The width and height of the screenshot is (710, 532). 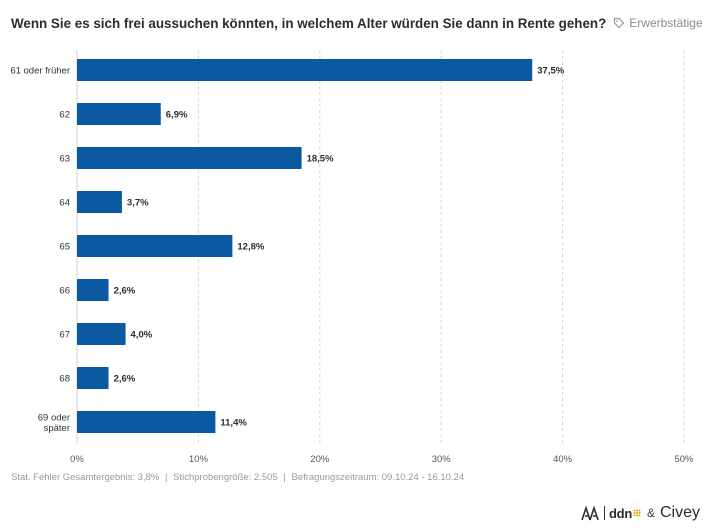 What do you see at coordinates (550, 71) in the screenshot?
I see `data-label: 37,5%` at bounding box center [550, 71].